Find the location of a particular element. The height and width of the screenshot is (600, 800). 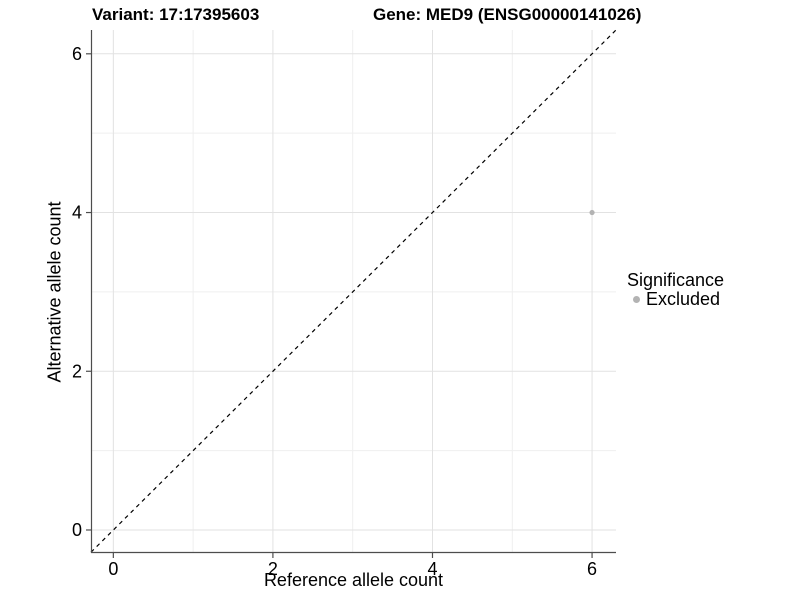

plot-title-variant: Variant: 17:17395603 is located at coordinates (176, 14).